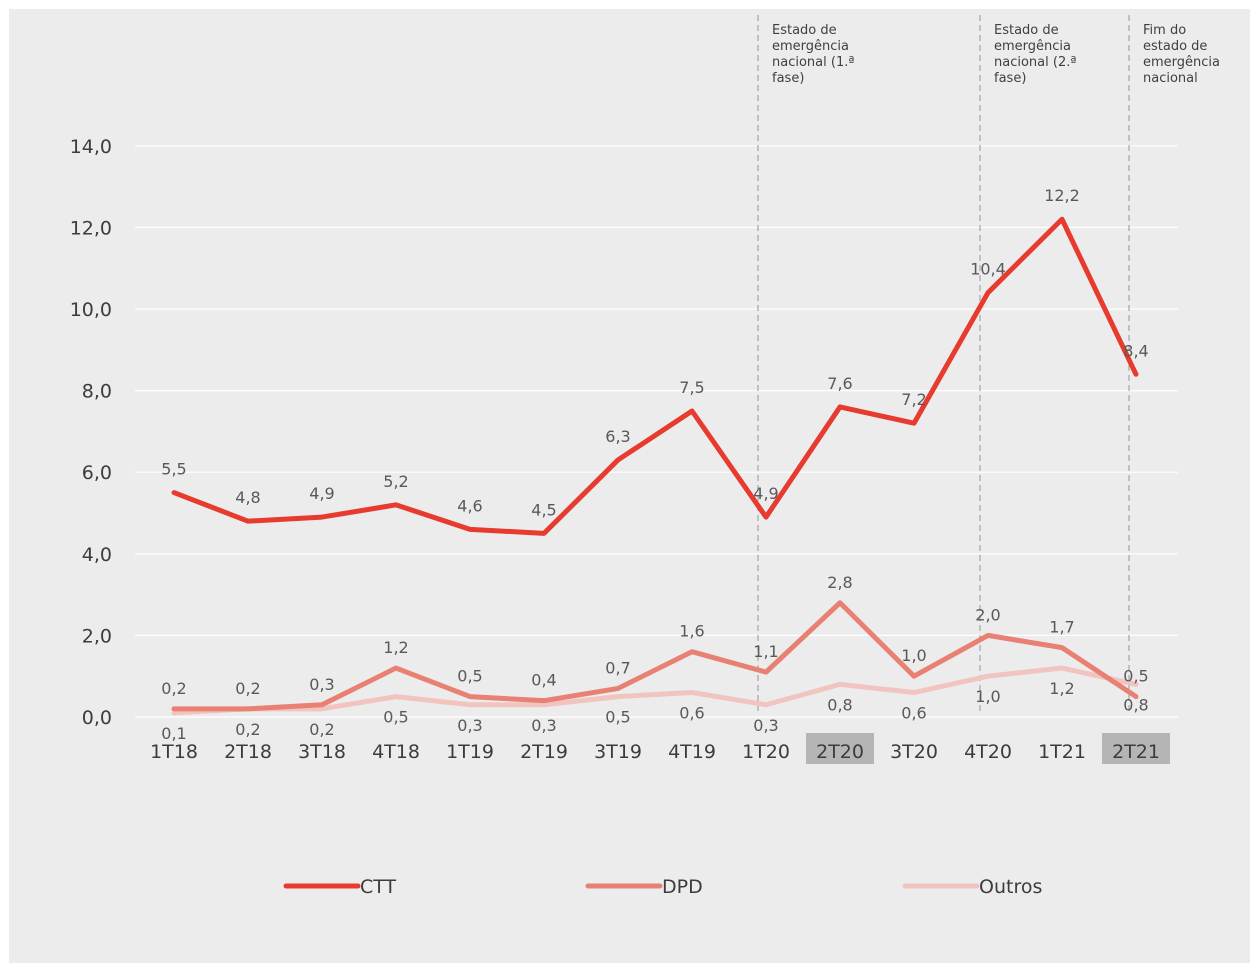 This screenshot has height=972, width=1259. I want to click on data-label-outros: 0,1, so click(173, 733).